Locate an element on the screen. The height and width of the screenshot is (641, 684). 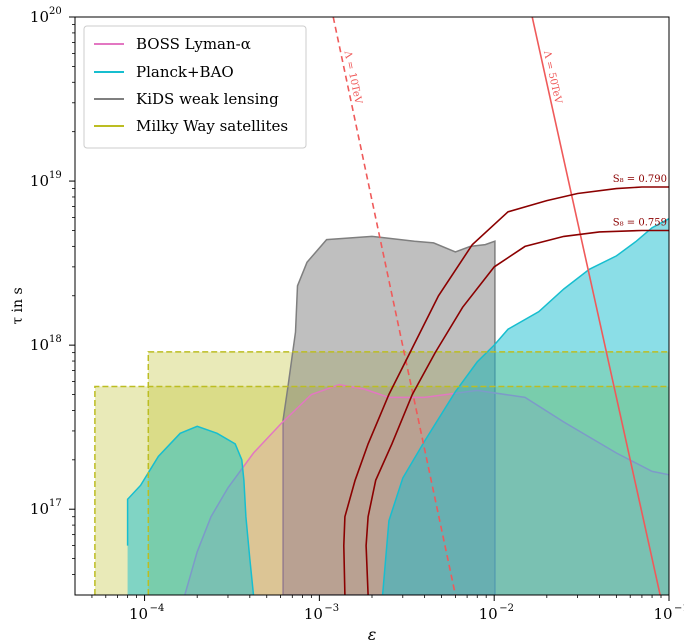
legend-label-milkyway: Milky Way satellites is located at coordinates (212, 126).